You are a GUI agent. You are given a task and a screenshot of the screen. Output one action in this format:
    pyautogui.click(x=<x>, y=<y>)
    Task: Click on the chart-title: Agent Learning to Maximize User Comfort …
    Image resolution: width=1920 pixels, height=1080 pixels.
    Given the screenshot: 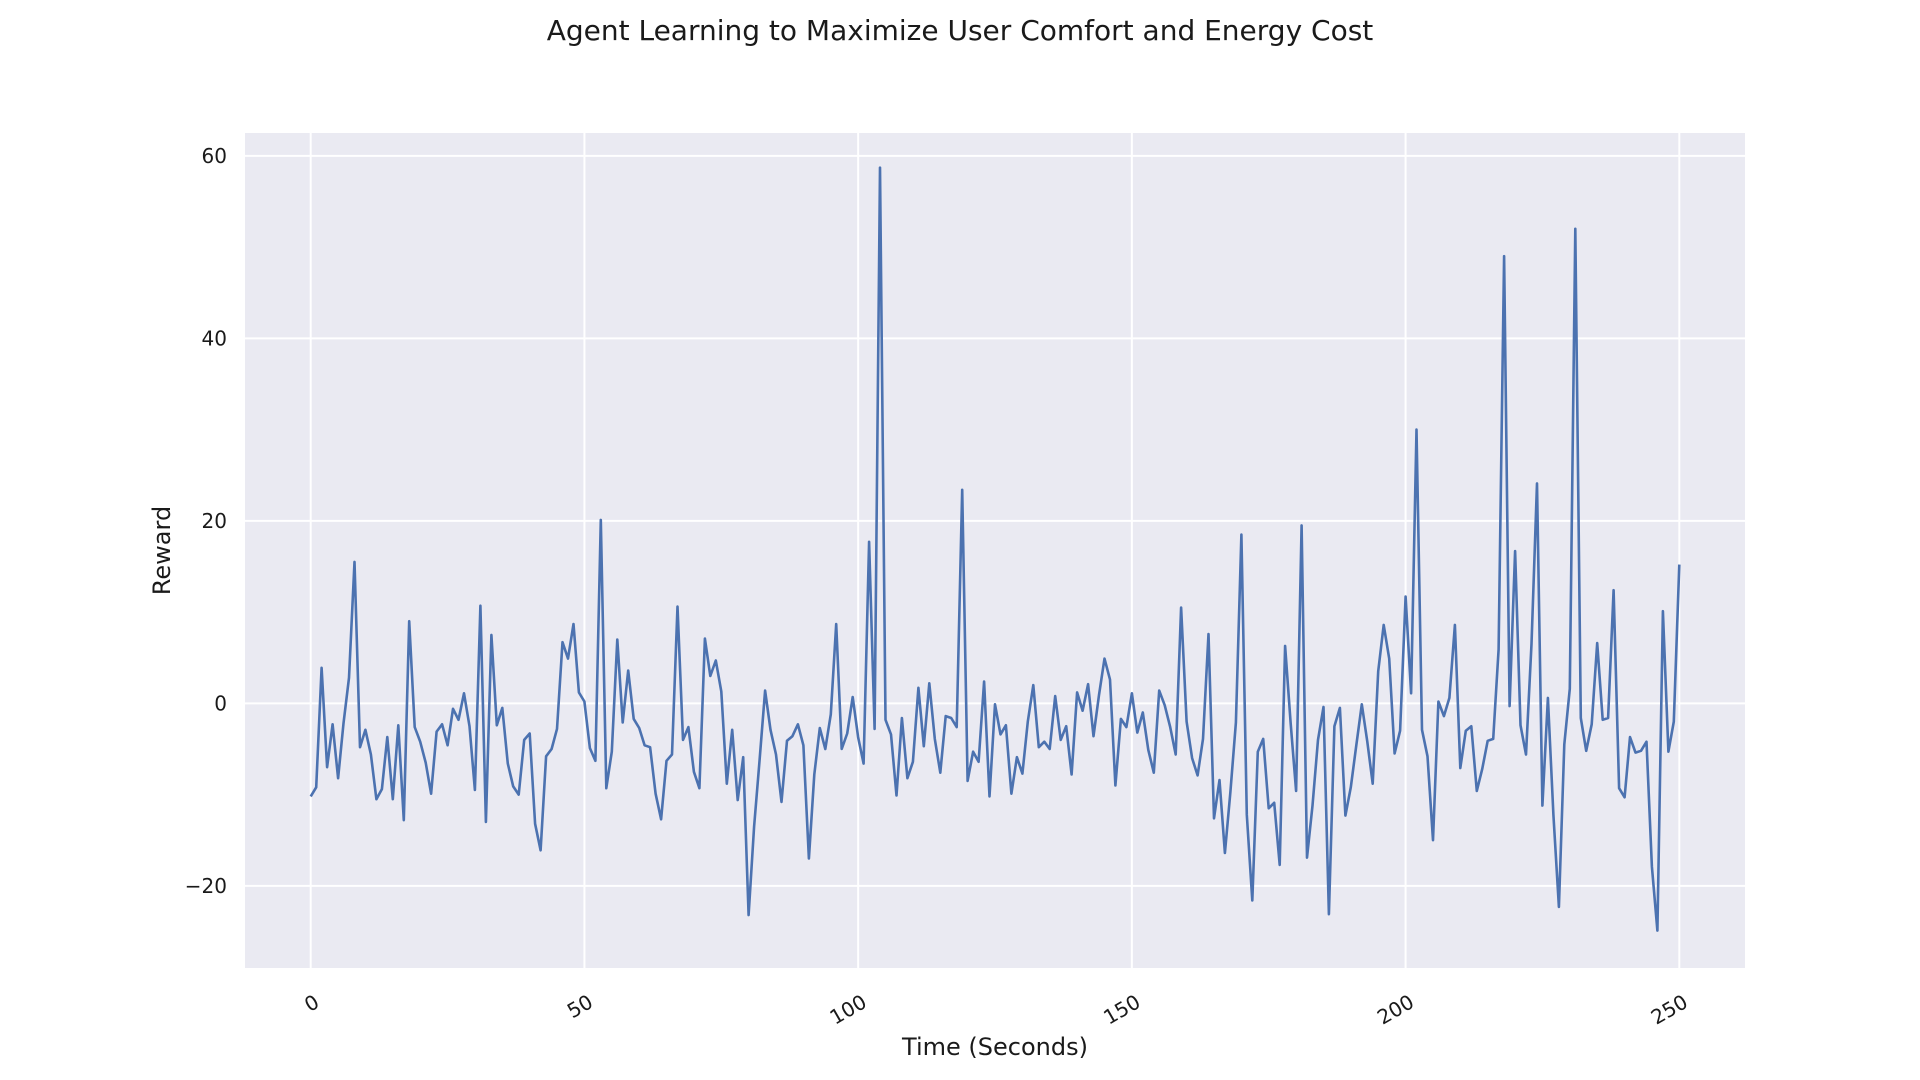 What is the action you would take?
    pyautogui.click(x=960, y=30)
    